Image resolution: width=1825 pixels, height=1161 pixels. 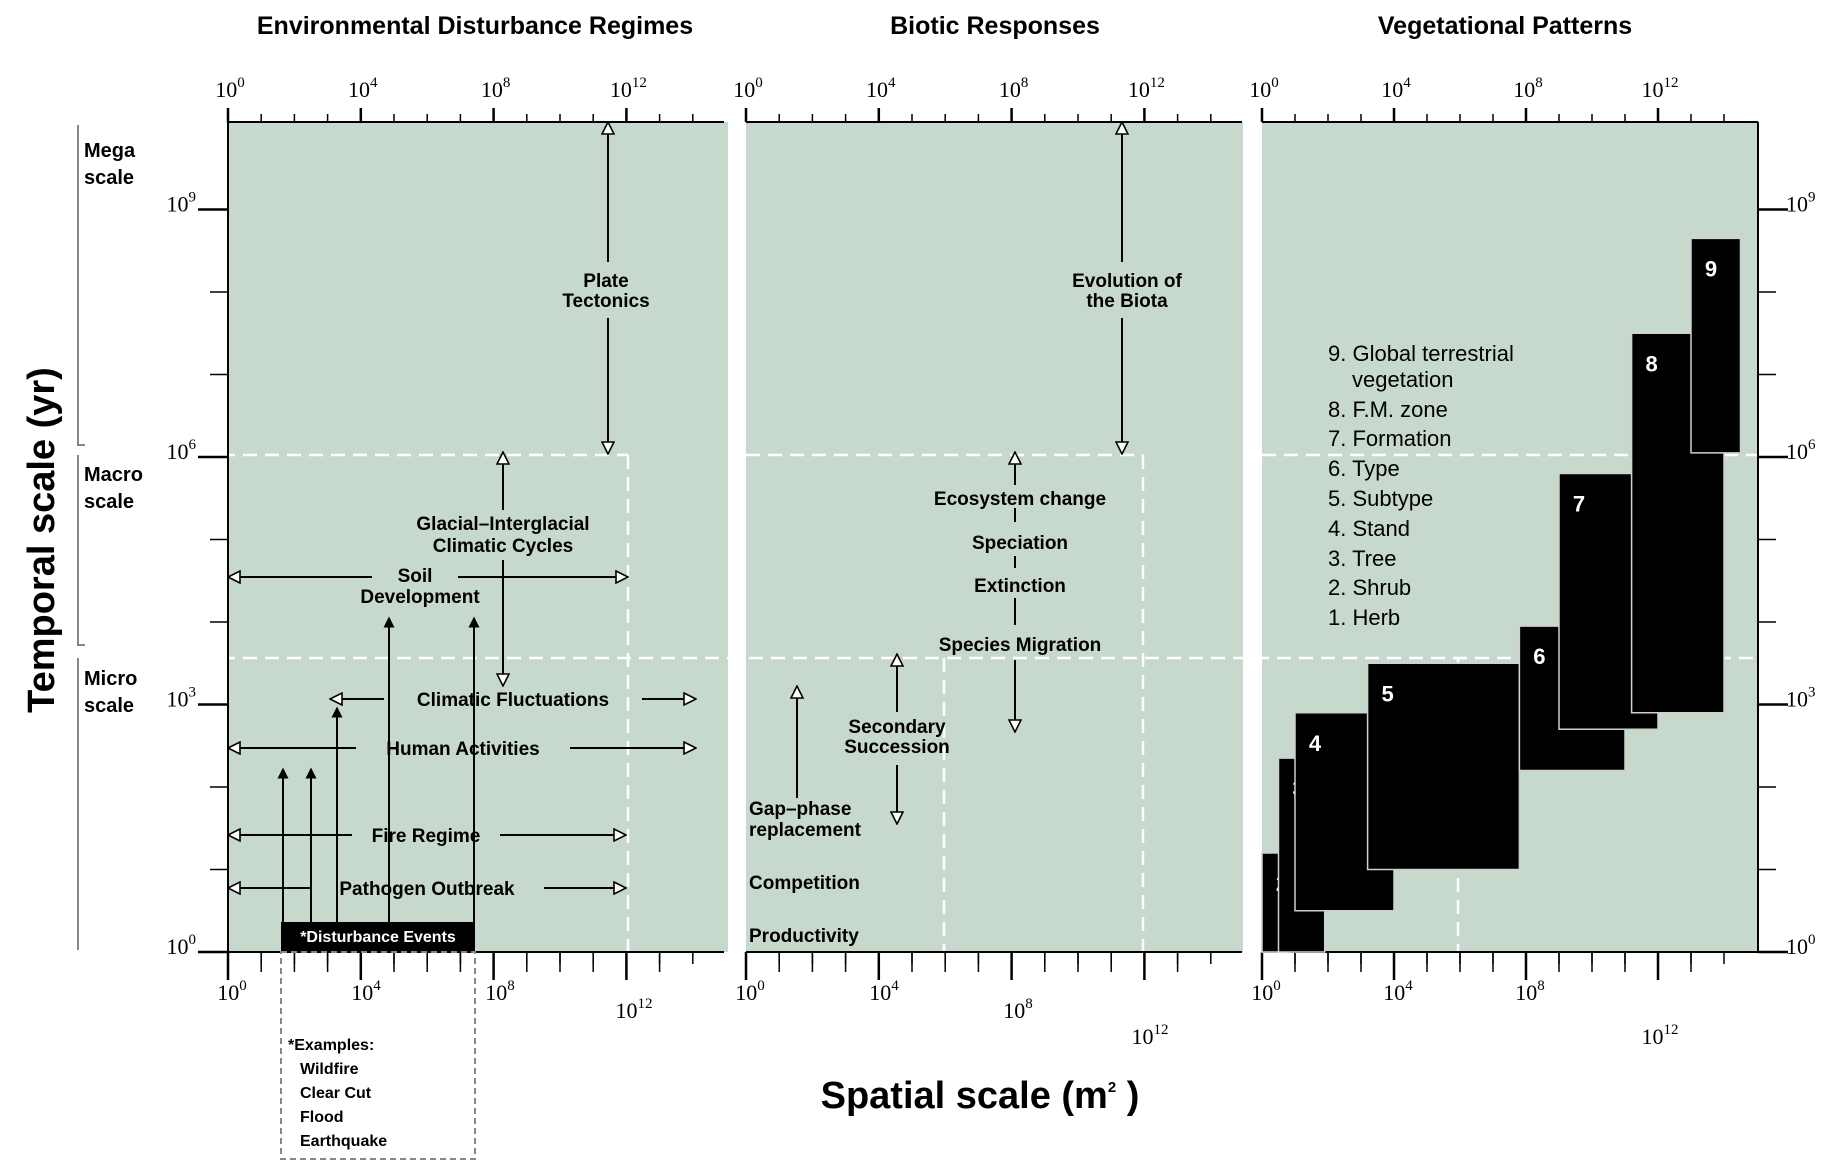 I want to click on example-earthquake: Earthquake, so click(x=343, y=1141).